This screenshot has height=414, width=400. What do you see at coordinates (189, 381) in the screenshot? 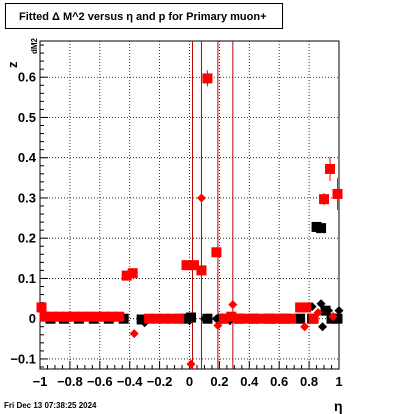
I see `x-tick-label: 0` at bounding box center [189, 381].